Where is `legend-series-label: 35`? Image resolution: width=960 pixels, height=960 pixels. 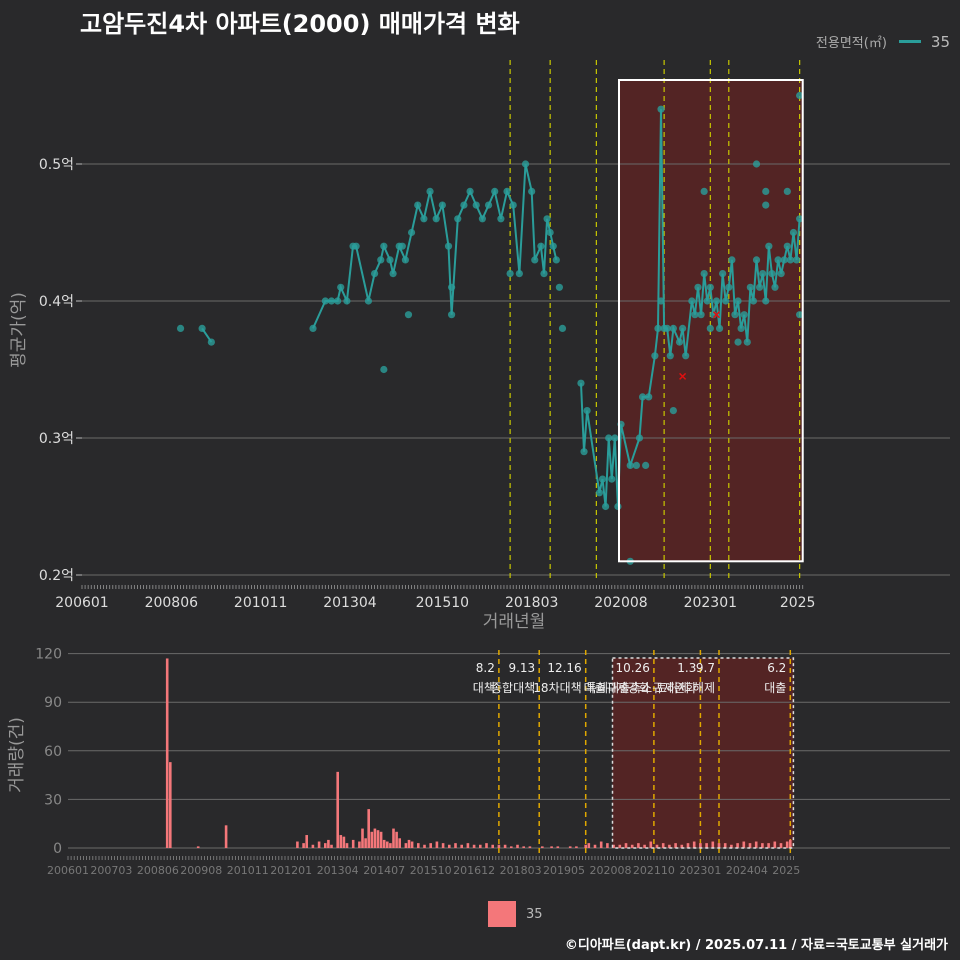 legend-series-label: 35 is located at coordinates (940, 41).